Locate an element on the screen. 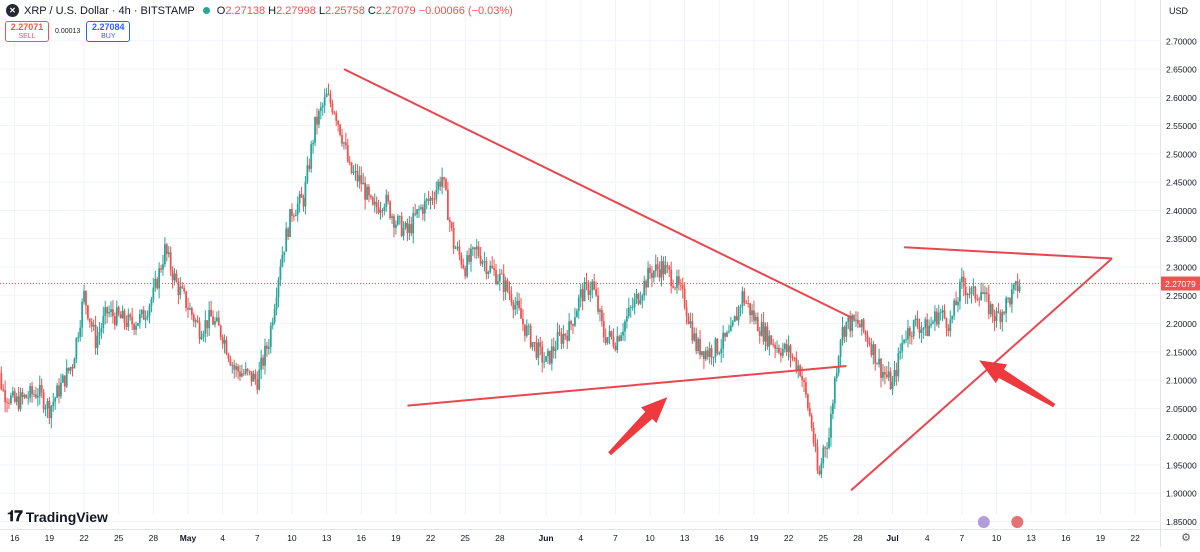  sell-button: 2.27071 SELL is located at coordinates (27, 31).